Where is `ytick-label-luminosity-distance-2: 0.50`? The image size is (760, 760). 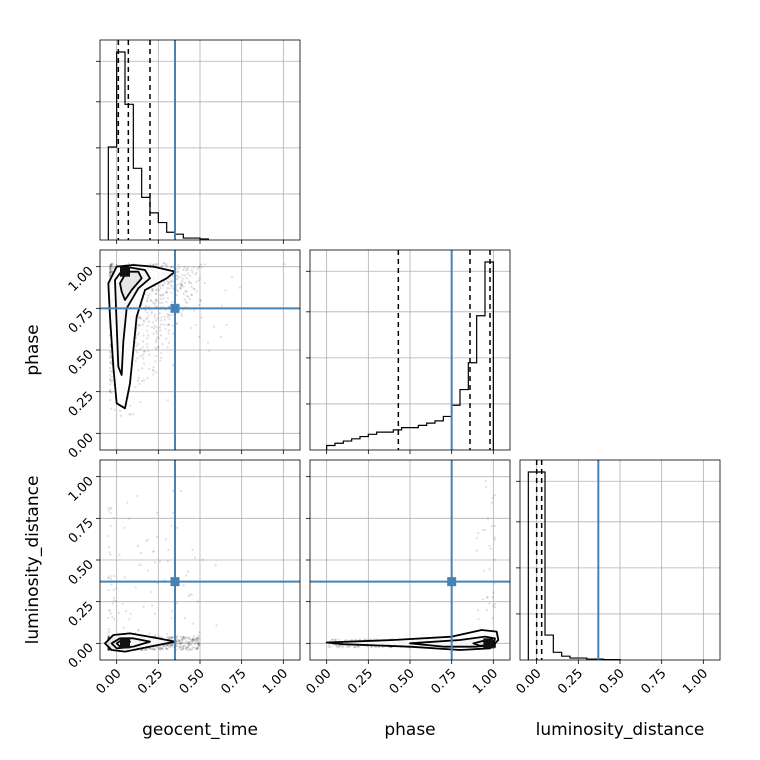 ytick-label-luminosity-distance-2: 0.50 is located at coordinates (81, 572).